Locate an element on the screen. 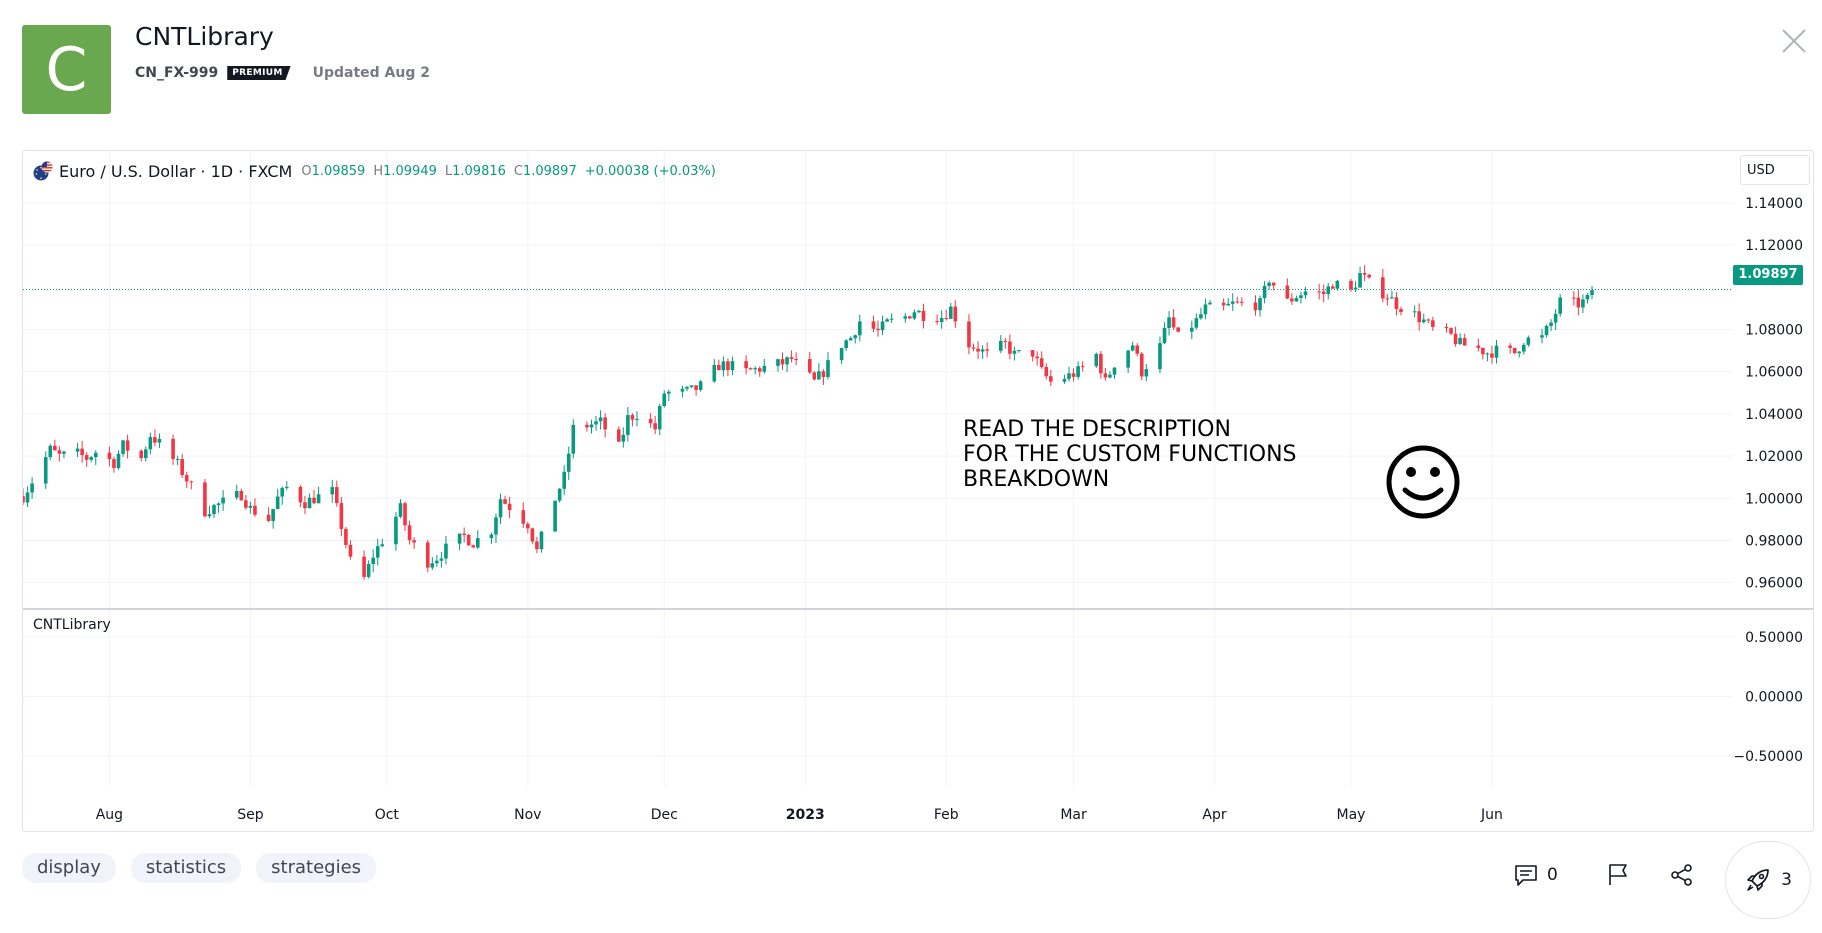 Image resolution: width=1822 pixels, height=933 pixels. share-button is located at coordinates (1682, 875).